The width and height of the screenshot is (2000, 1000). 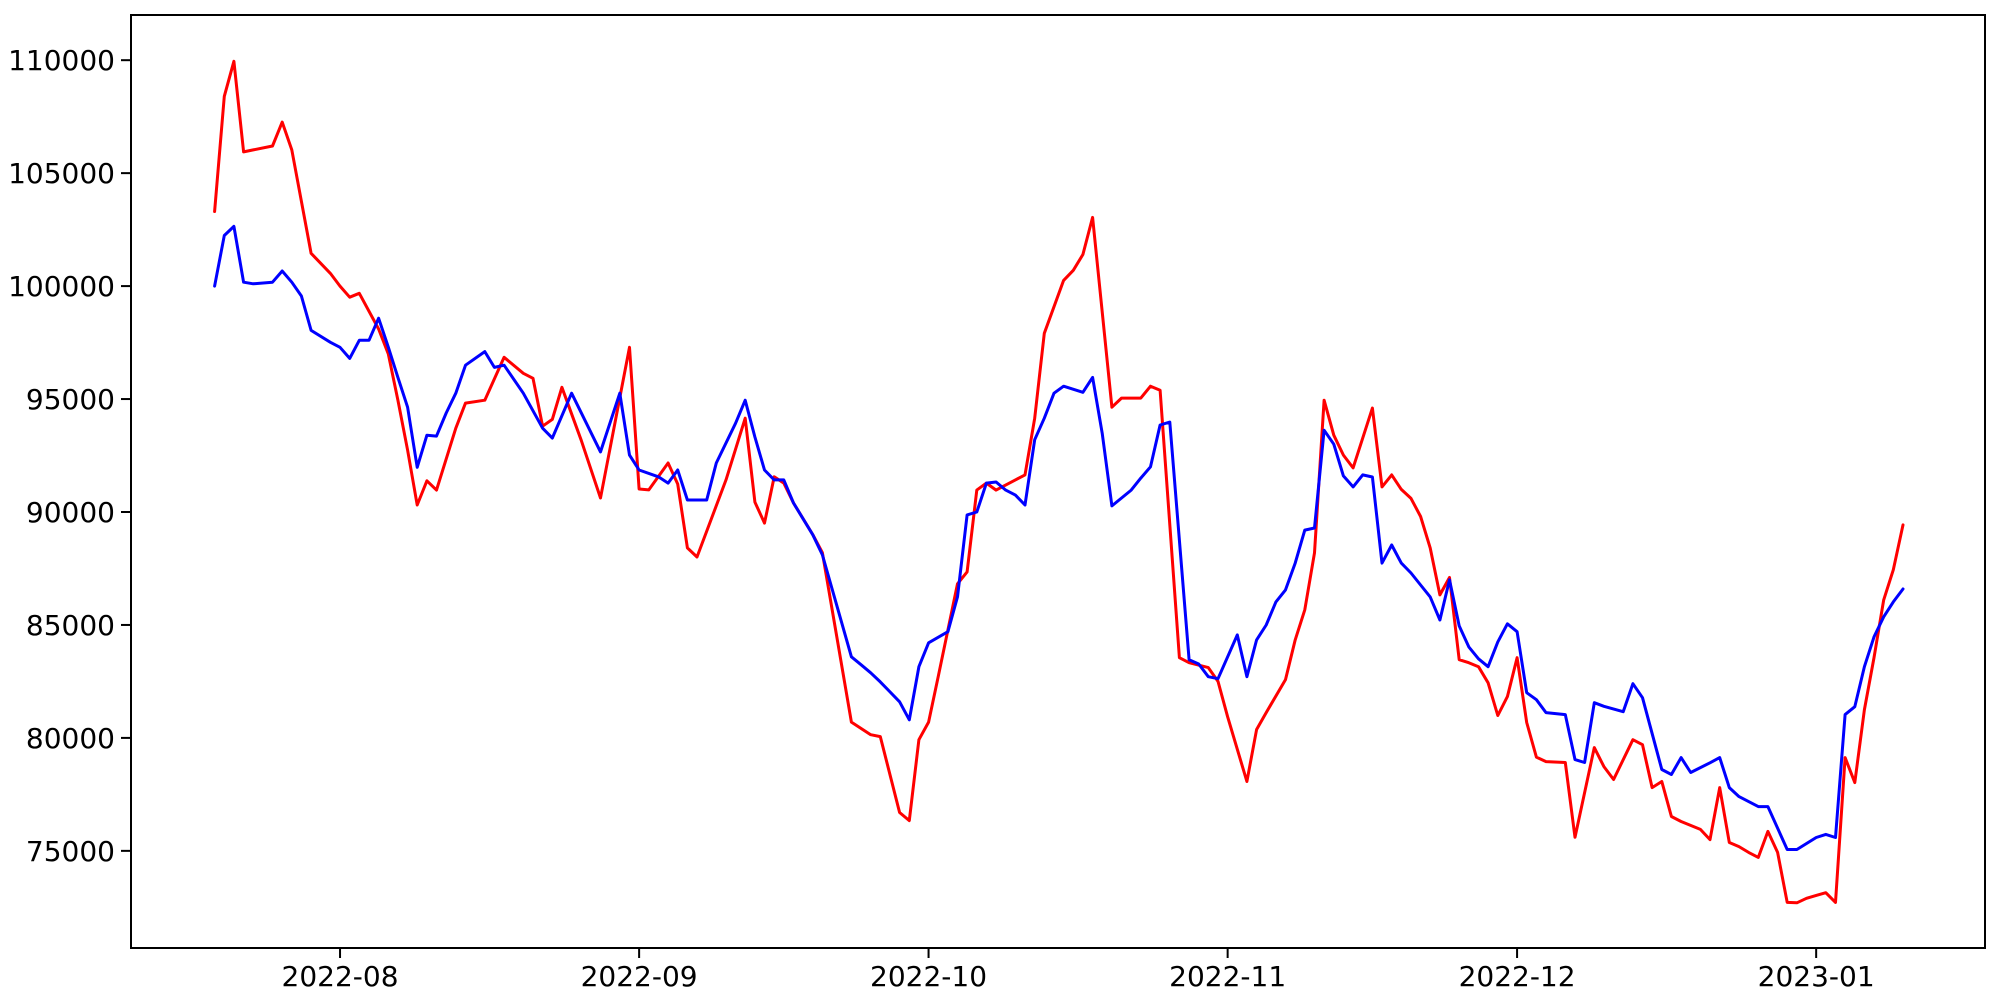 What do you see at coordinates (70, 512) in the screenshot?
I see `y-tick-label: 90000` at bounding box center [70, 512].